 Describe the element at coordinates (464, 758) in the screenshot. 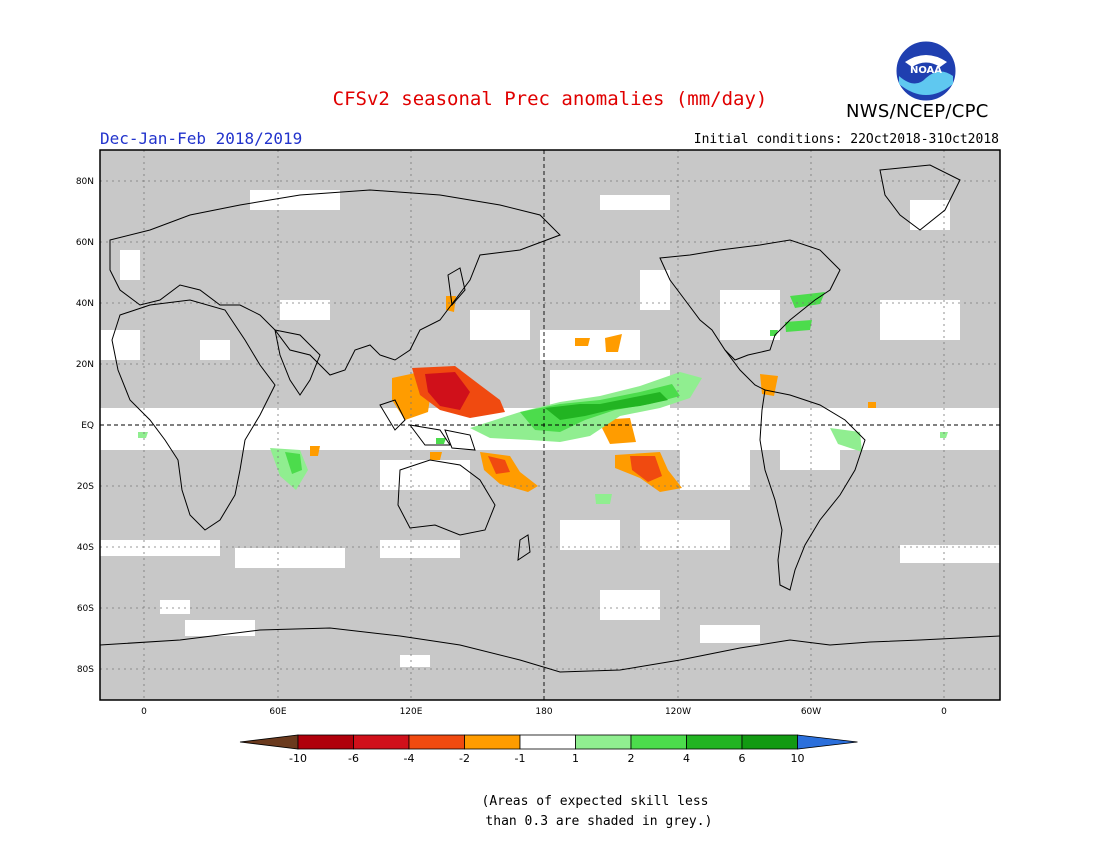

I see `colorbar-tick-label: -2` at that location.